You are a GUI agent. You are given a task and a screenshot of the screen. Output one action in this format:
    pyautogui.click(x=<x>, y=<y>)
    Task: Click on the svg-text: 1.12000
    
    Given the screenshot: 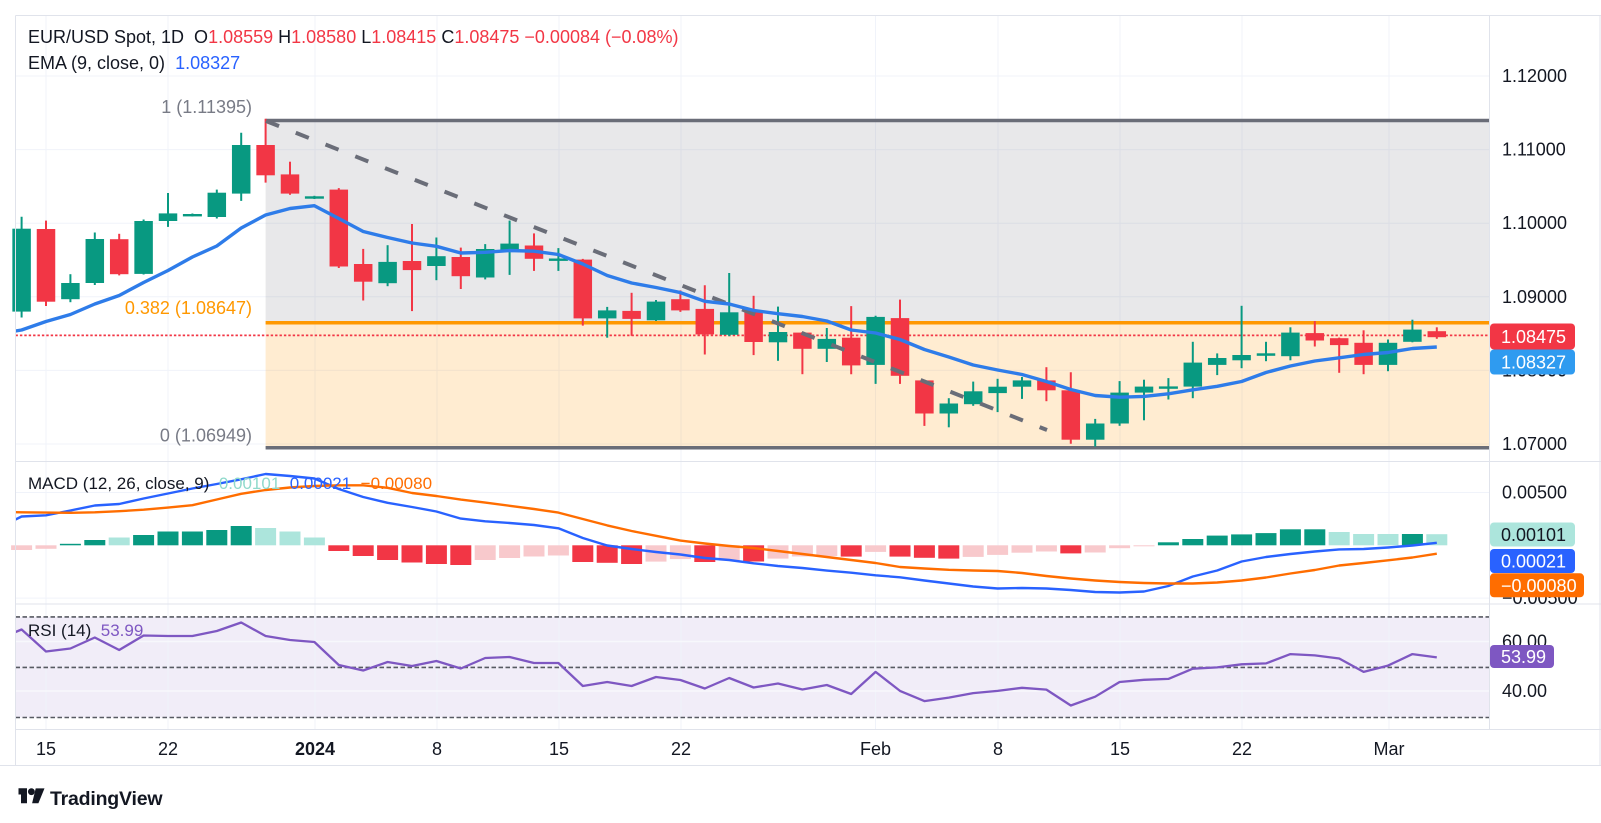 What is the action you would take?
    pyautogui.click(x=1534, y=76)
    